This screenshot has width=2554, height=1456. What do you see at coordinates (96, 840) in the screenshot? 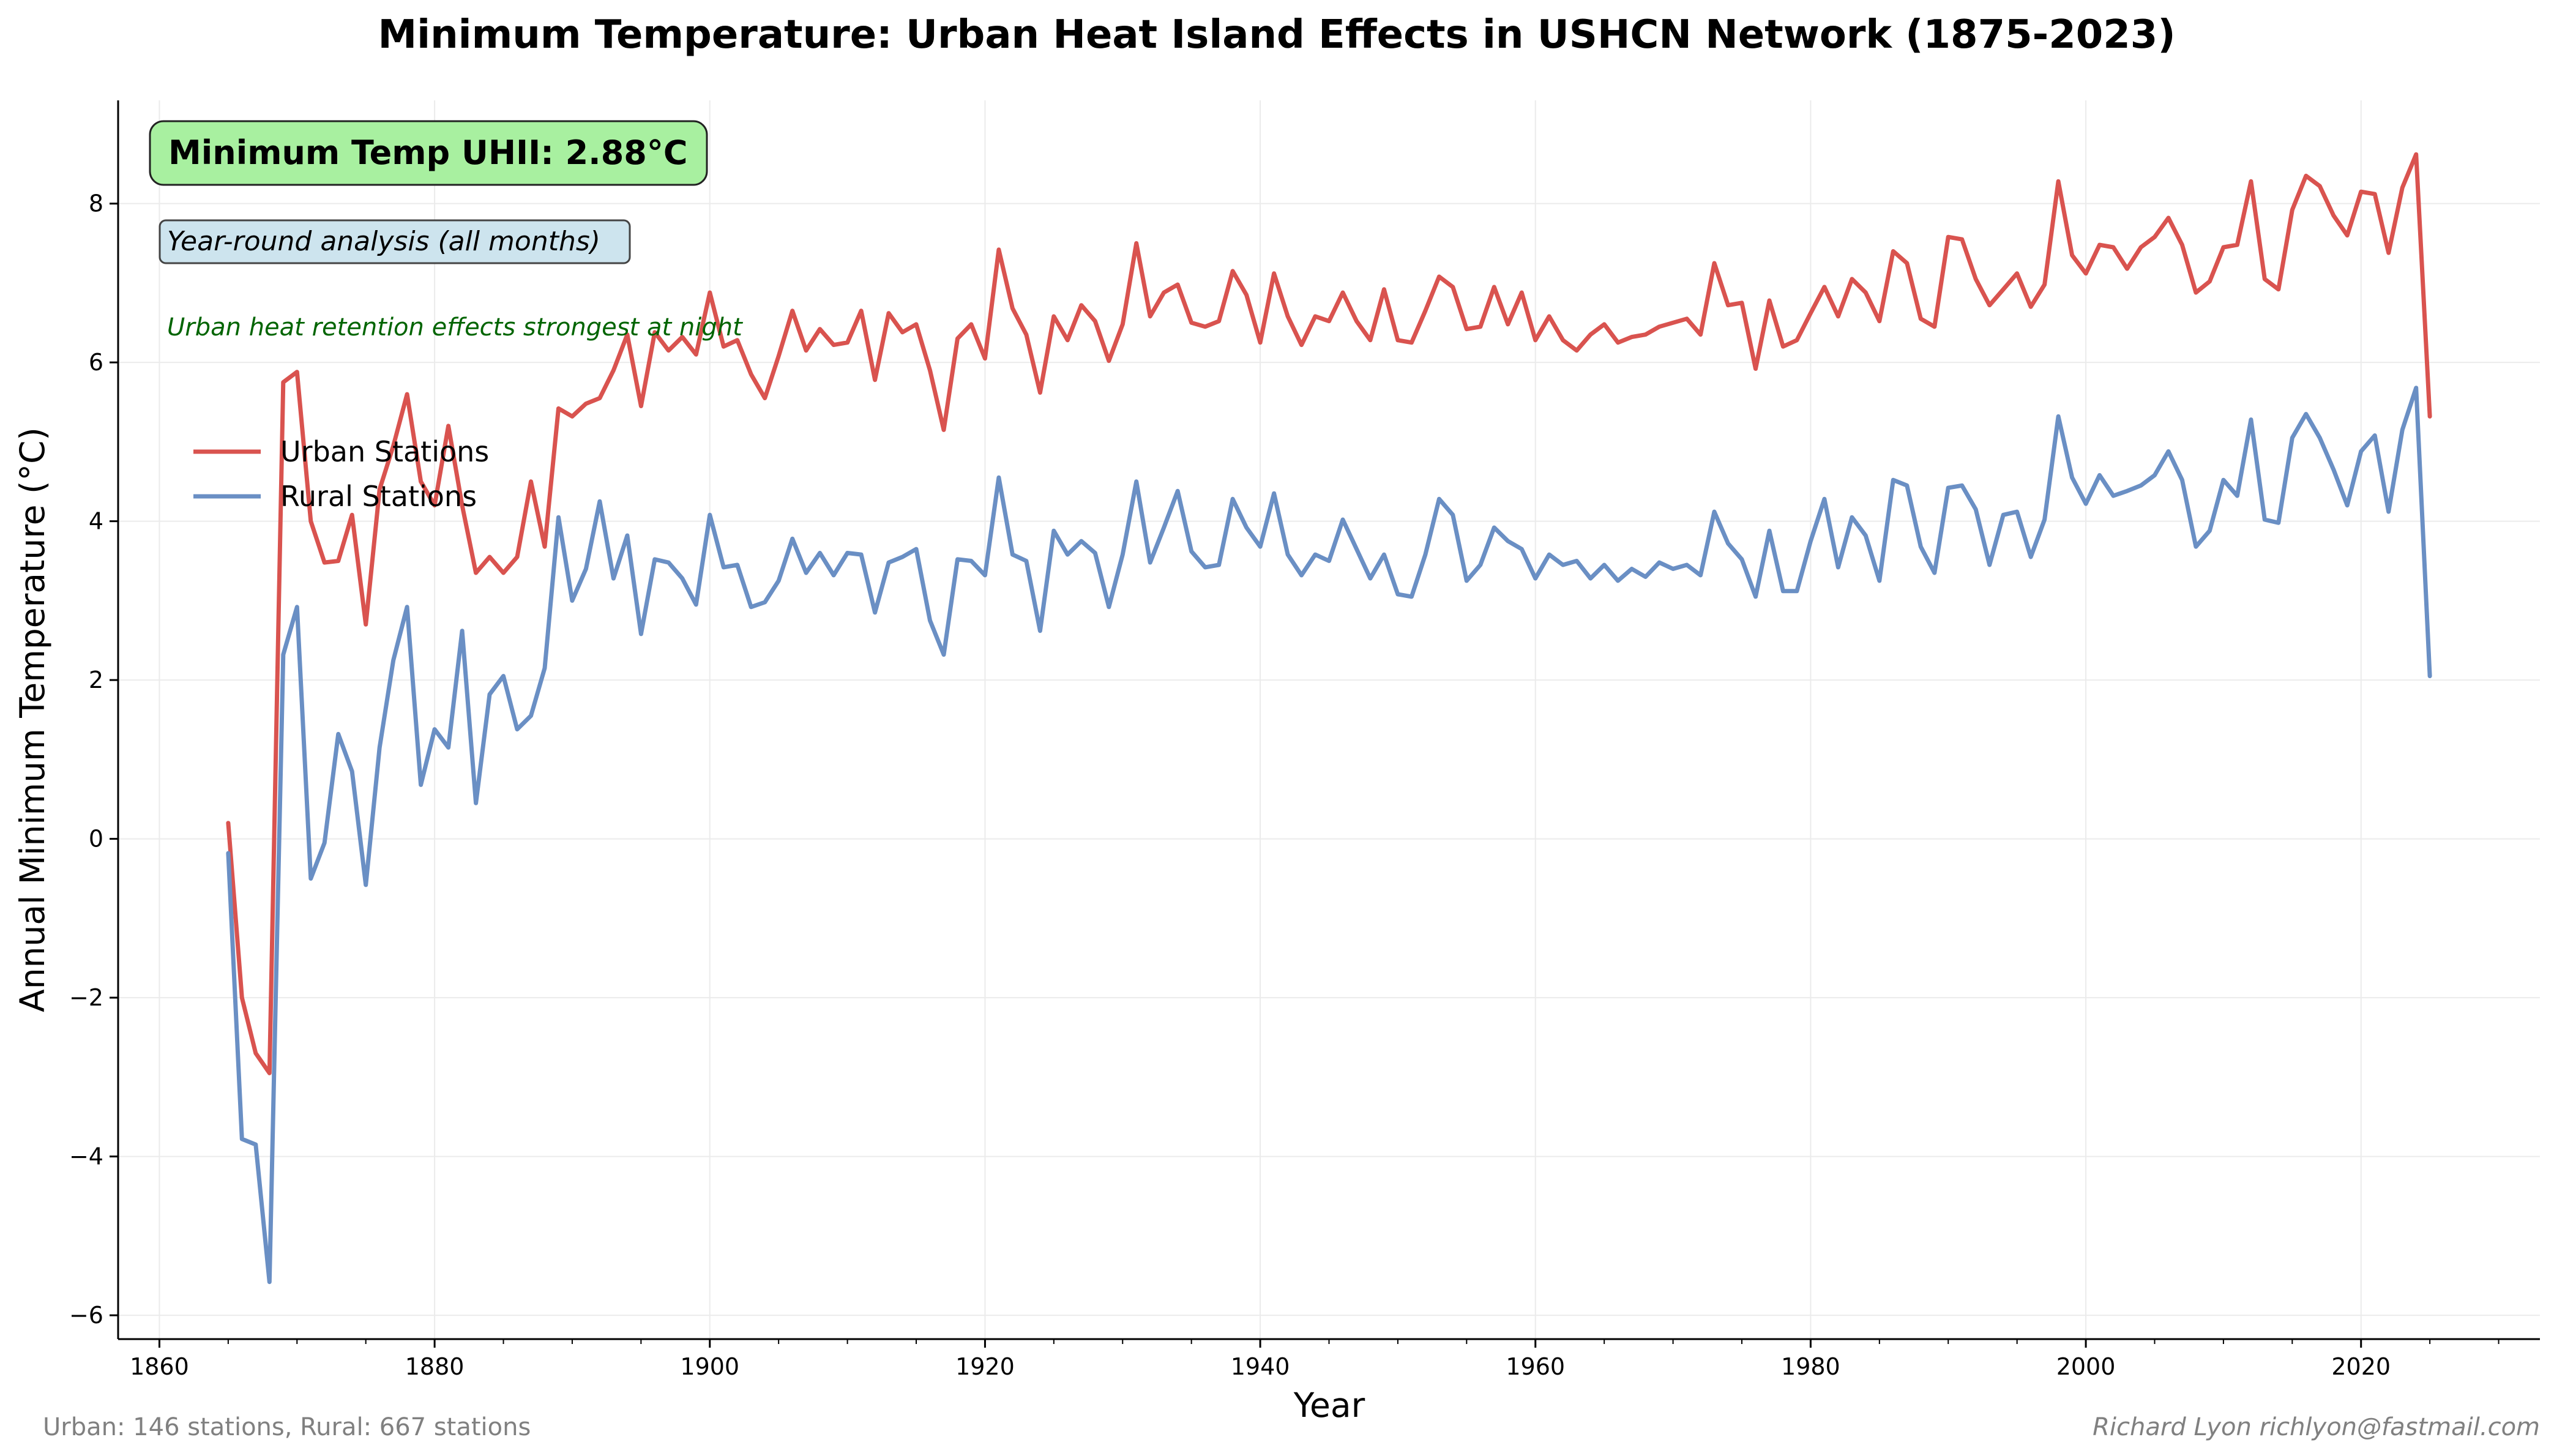
I see `y-tick-label: 0` at bounding box center [96, 840].